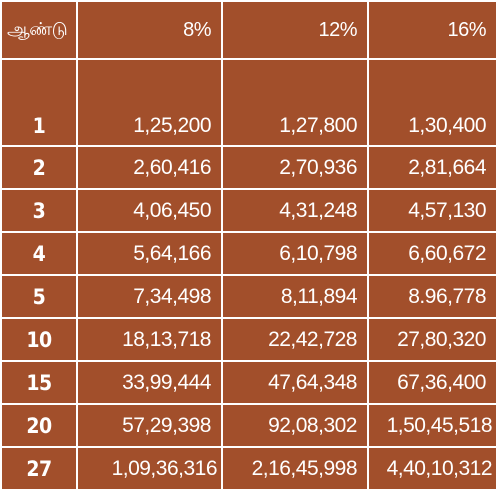  I want to click on value-cell-12: 92,08,302, so click(295, 425).